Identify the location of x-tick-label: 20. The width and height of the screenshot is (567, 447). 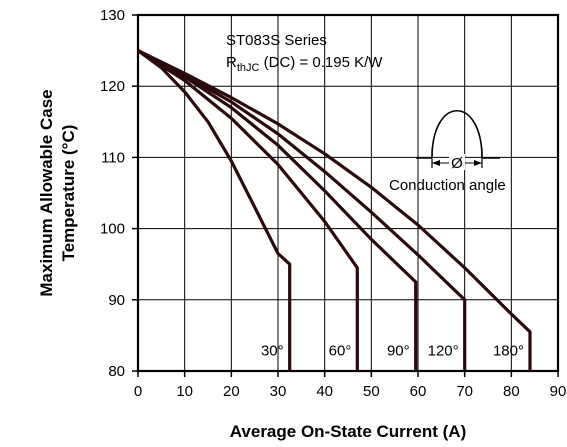
(231, 391).